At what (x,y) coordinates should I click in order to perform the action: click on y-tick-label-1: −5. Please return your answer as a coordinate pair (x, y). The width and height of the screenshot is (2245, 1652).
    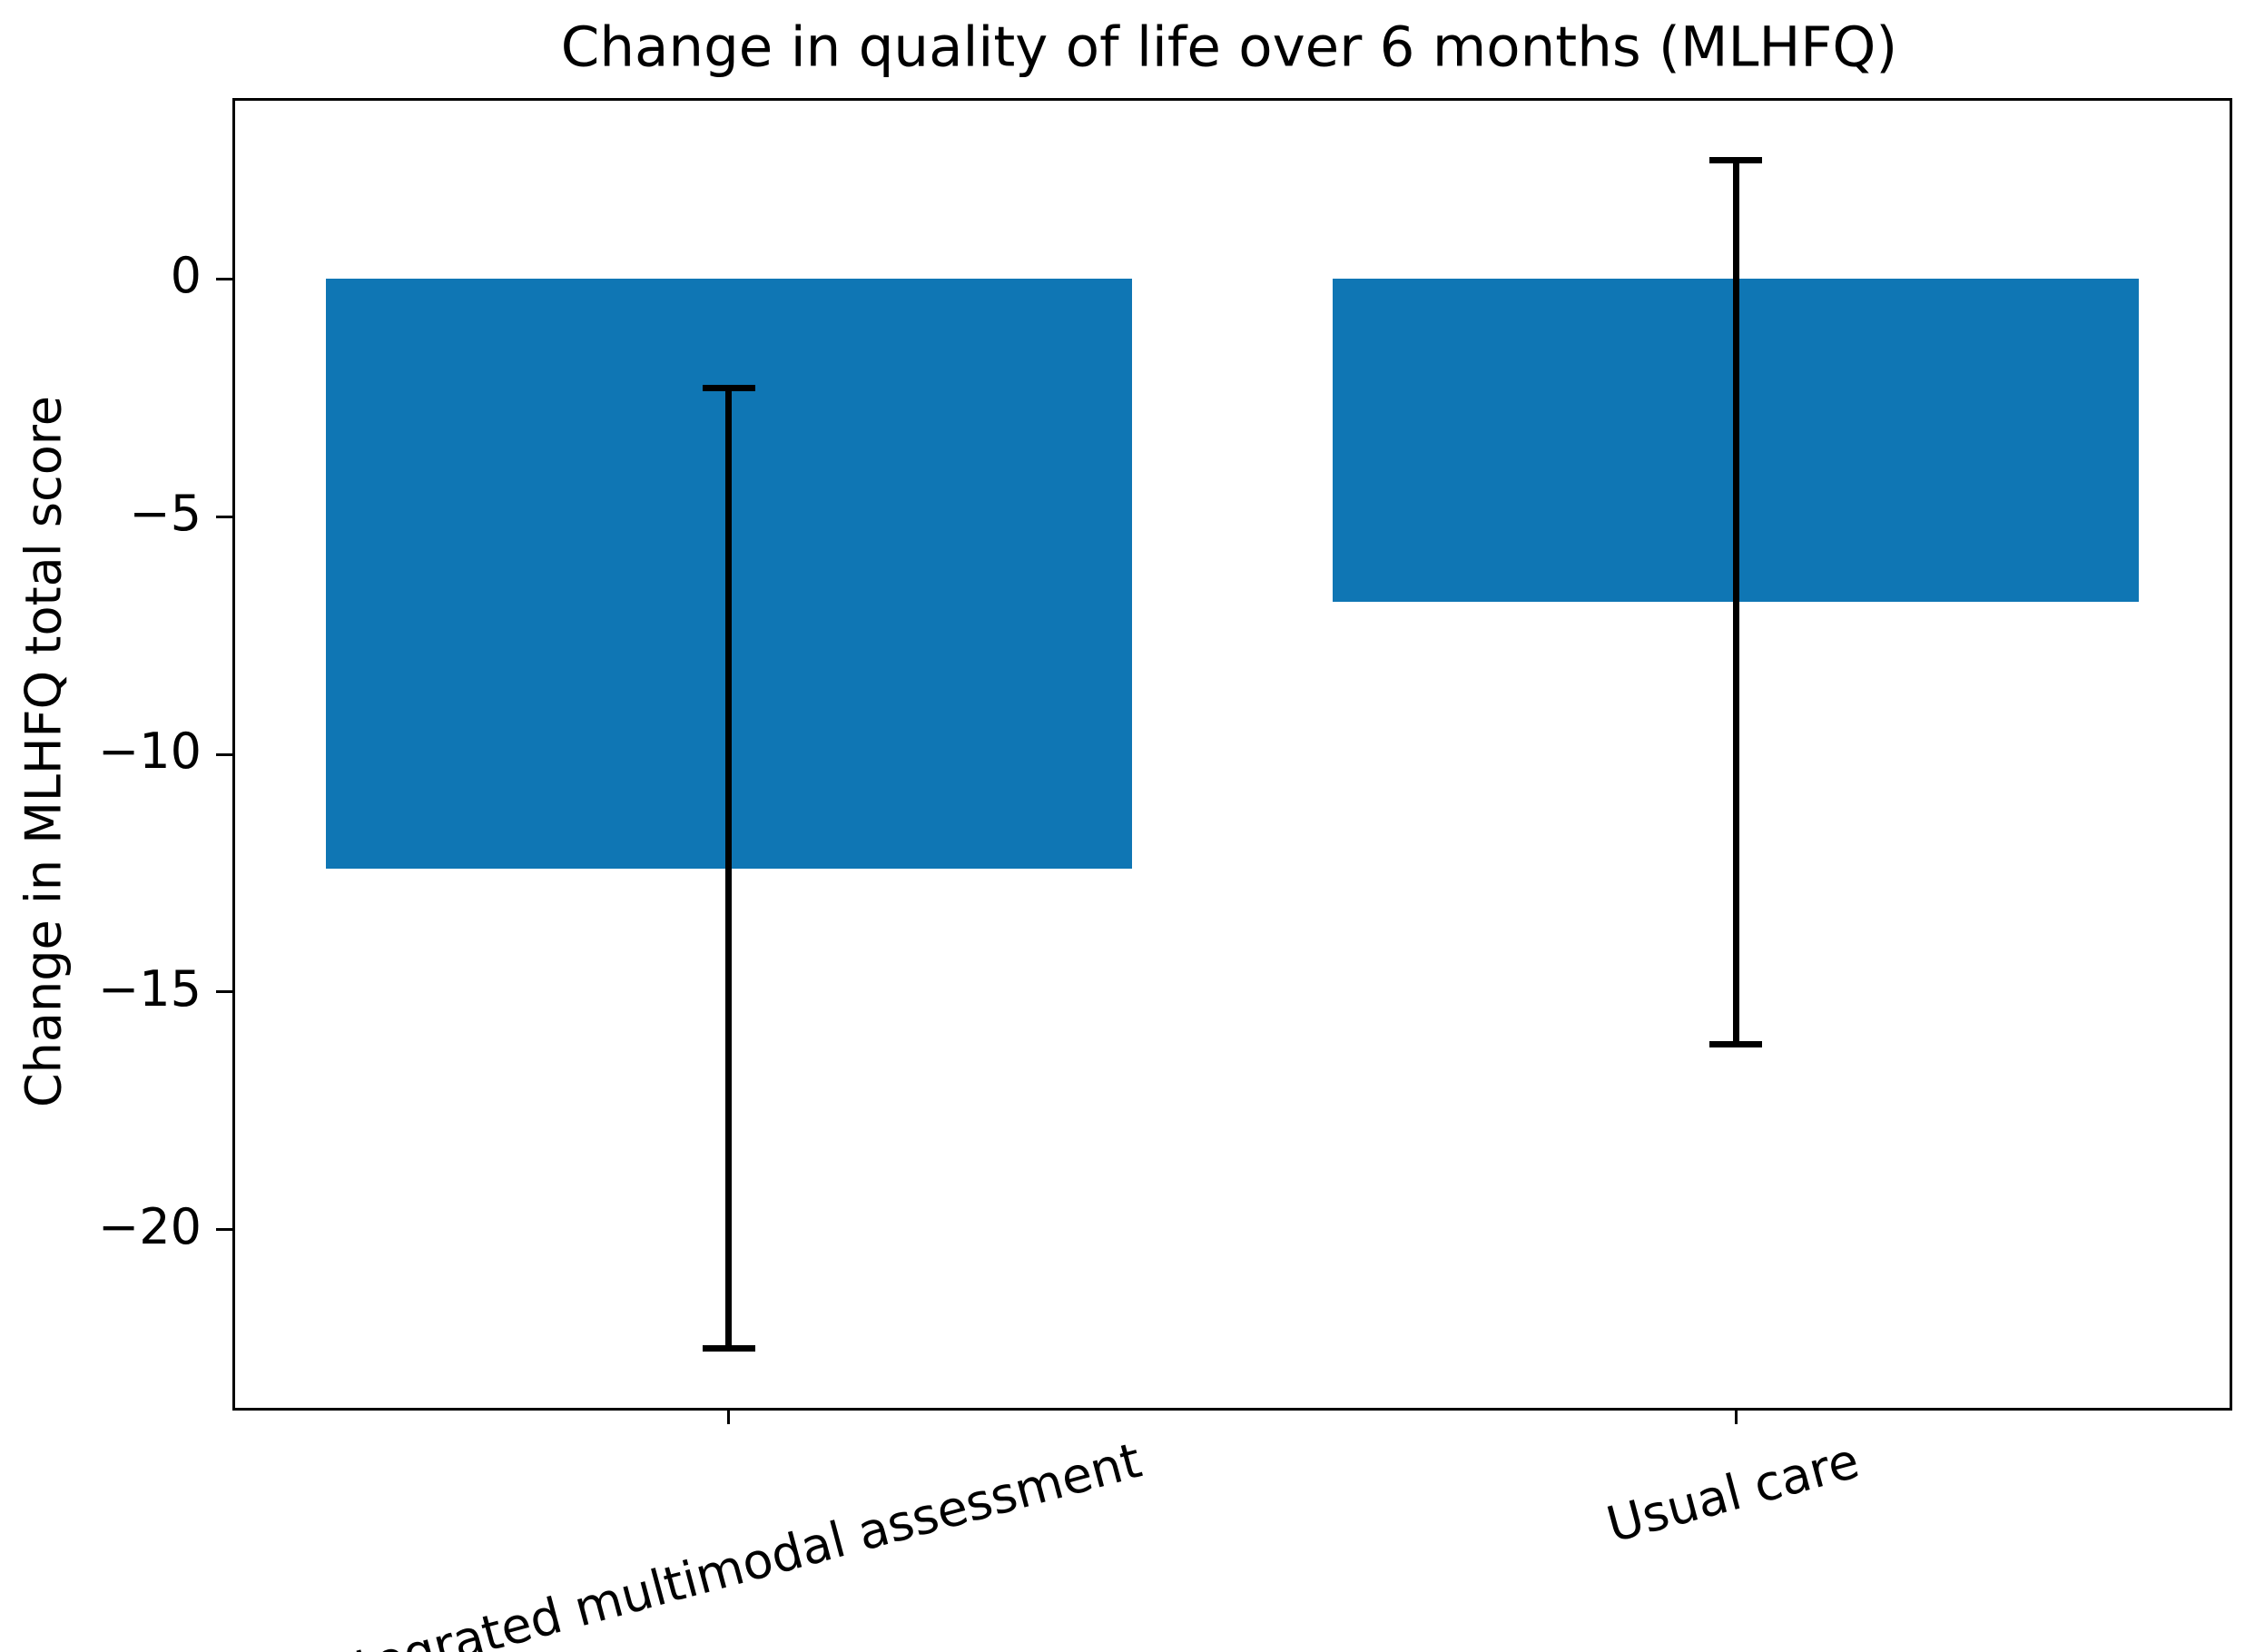
    Looking at the image, I should click on (166, 514).